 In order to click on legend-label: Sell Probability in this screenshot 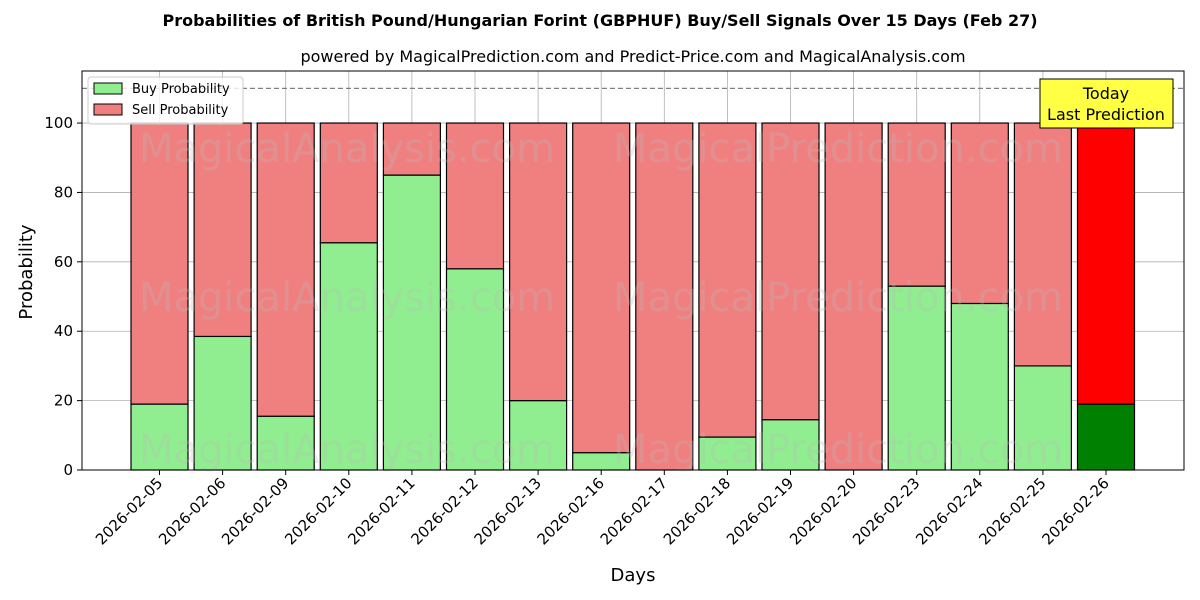, I will do `click(180, 110)`.